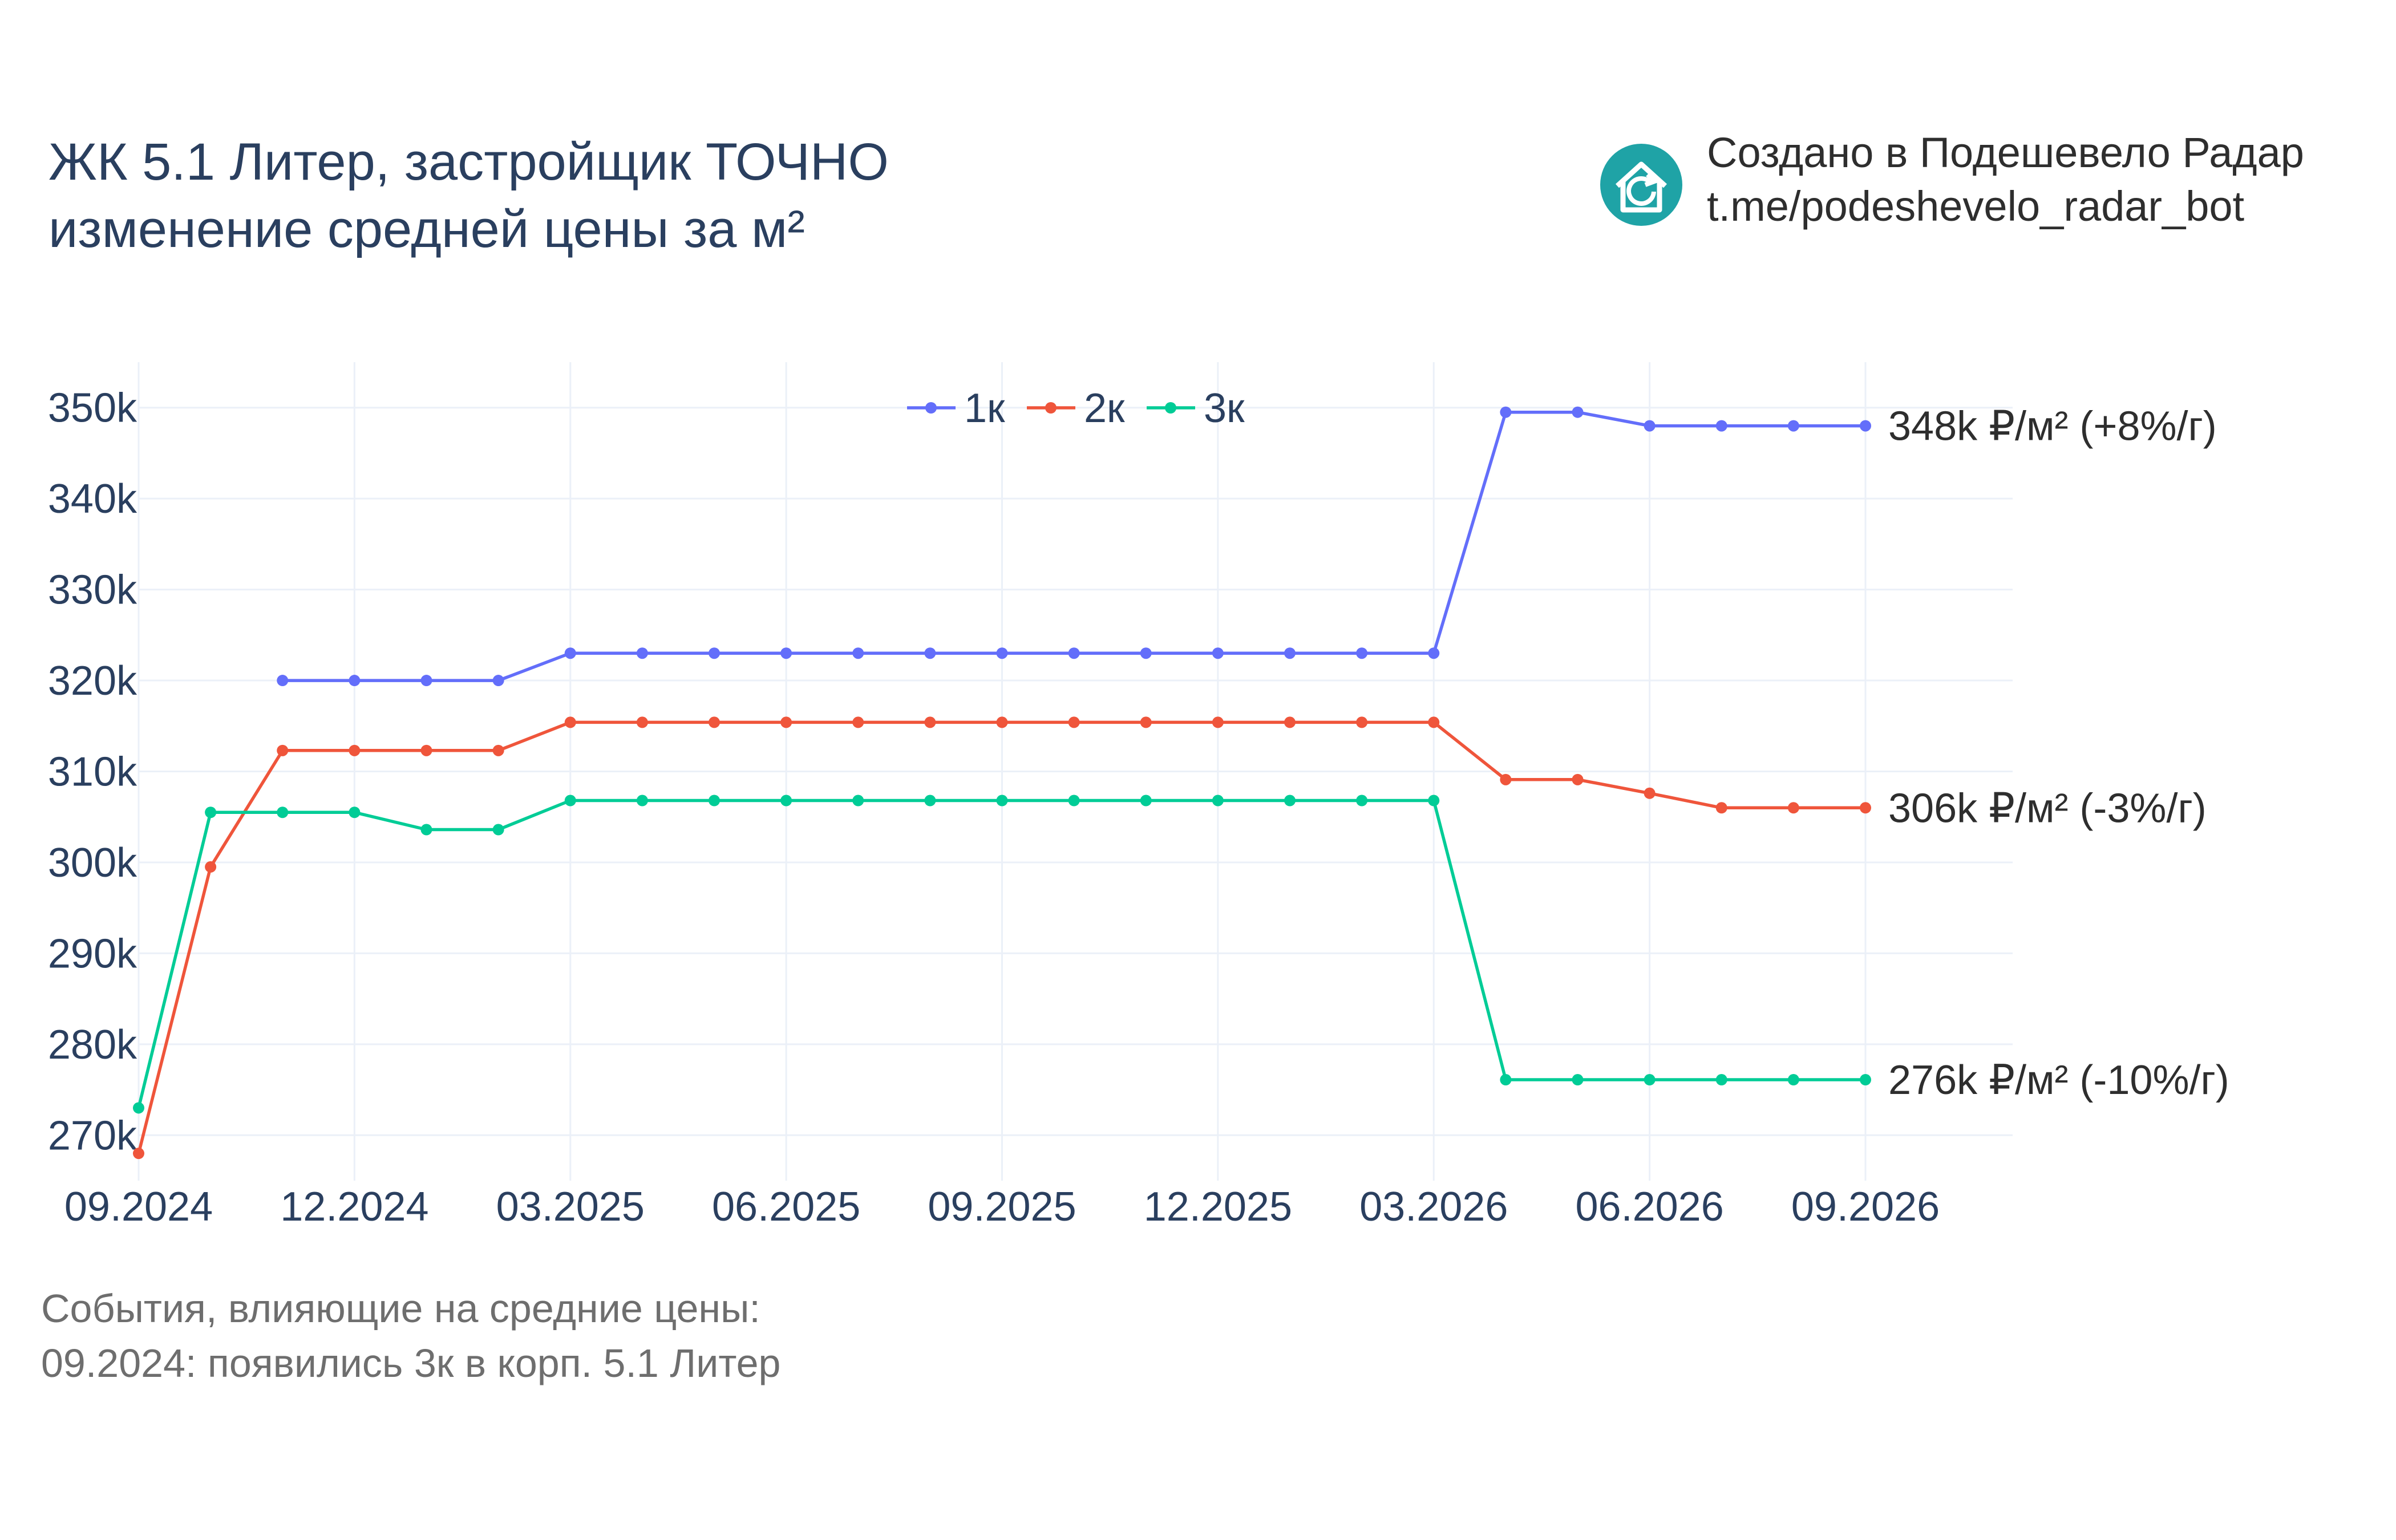  What do you see at coordinates (92, 953) in the screenshot?
I see `y-tick-label: 290k` at bounding box center [92, 953].